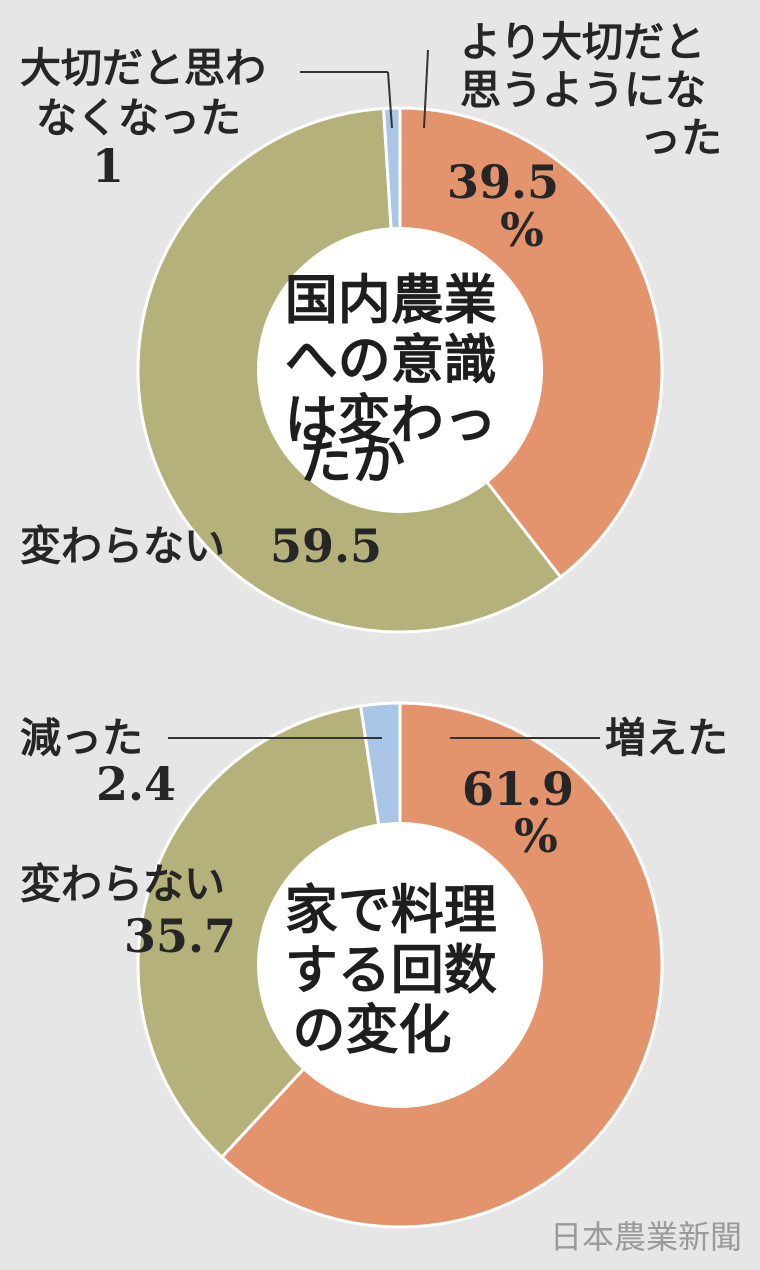 The width and height of the screenshot is (760, 1270). I want to click on label-line: より大切だと, so click(582, 42).